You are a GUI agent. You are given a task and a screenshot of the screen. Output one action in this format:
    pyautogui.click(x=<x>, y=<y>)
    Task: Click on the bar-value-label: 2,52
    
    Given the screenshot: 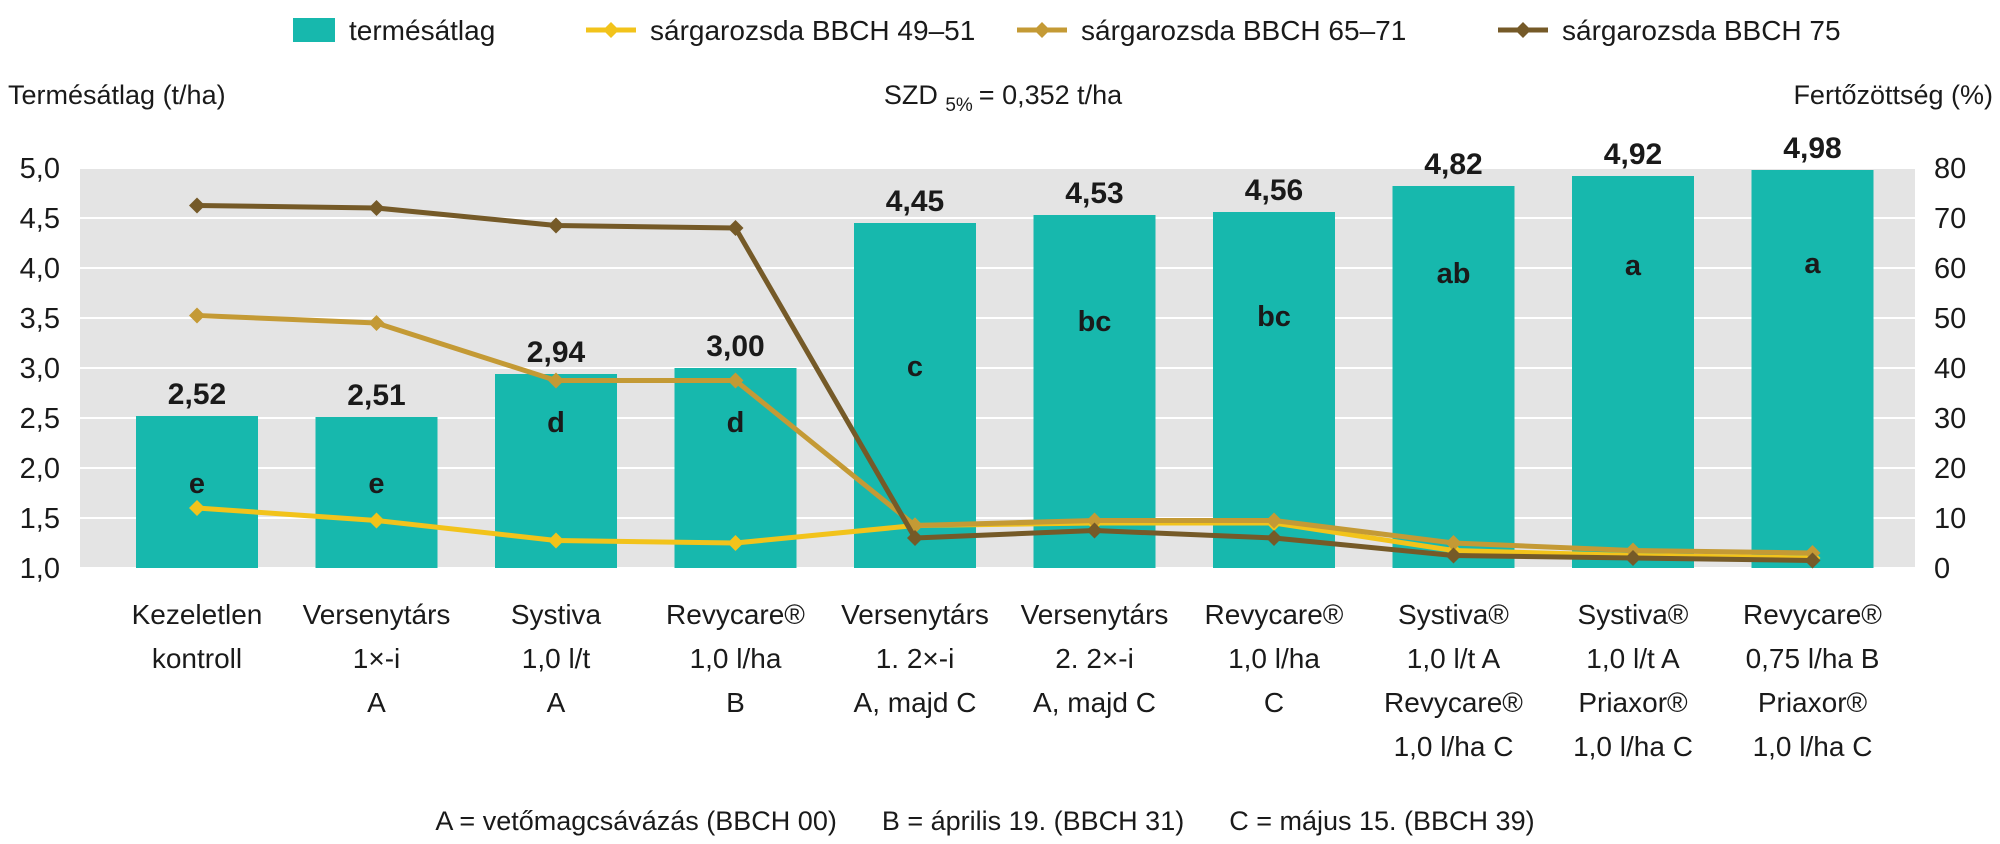 What is the action you would take?
    pyautogui.click(x=197, y=394)
    